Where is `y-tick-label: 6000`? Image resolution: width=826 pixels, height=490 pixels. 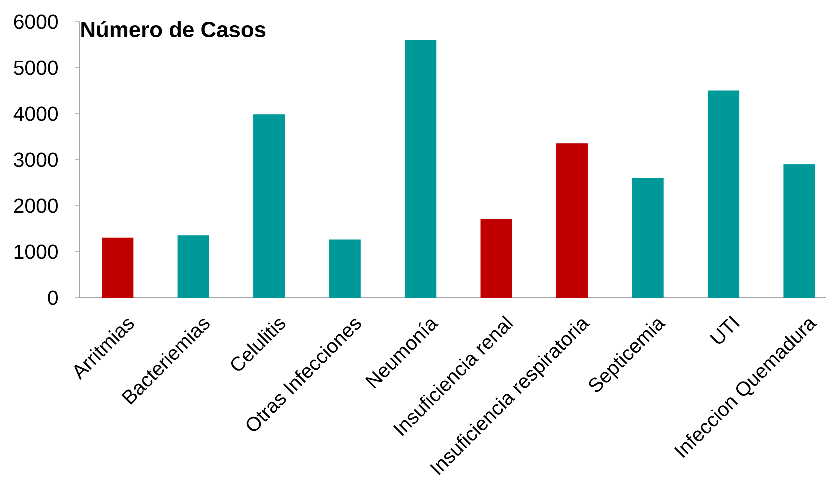
y-tick-label: 6000 is located at coordinates (36, 22).